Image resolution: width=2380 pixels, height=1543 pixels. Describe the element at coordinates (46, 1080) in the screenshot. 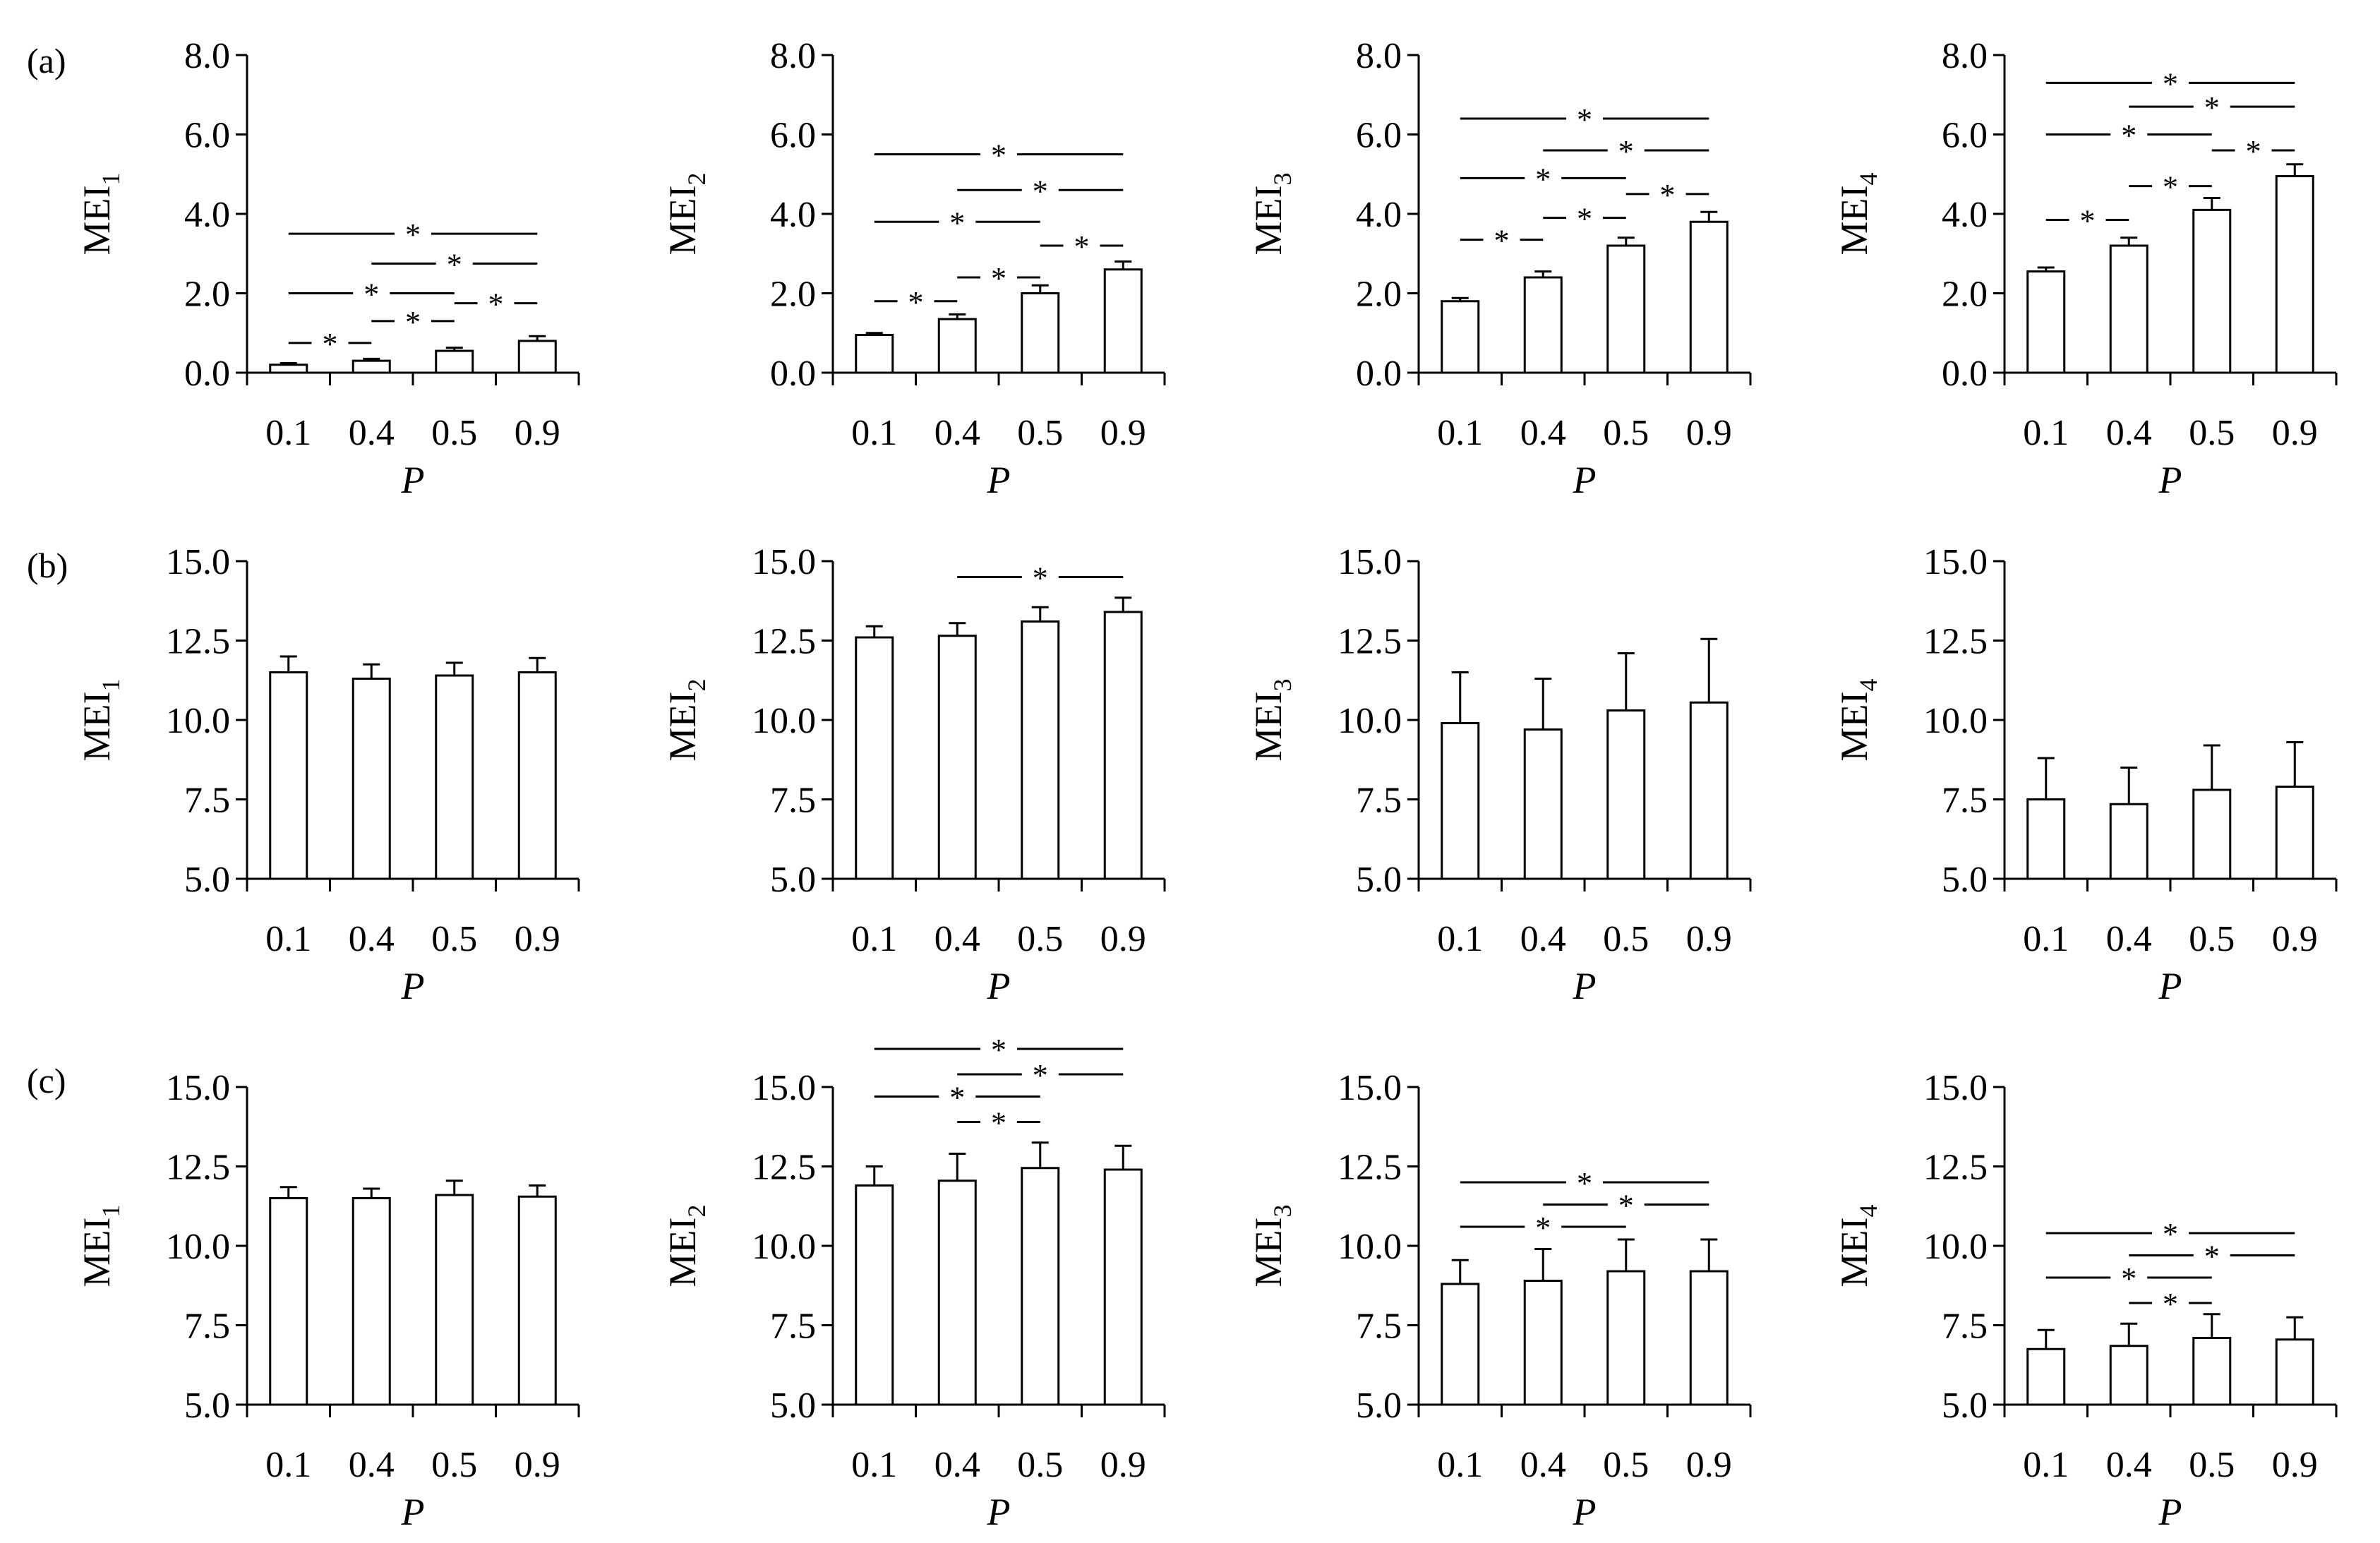

I see `panel-label: (c)` at that location.